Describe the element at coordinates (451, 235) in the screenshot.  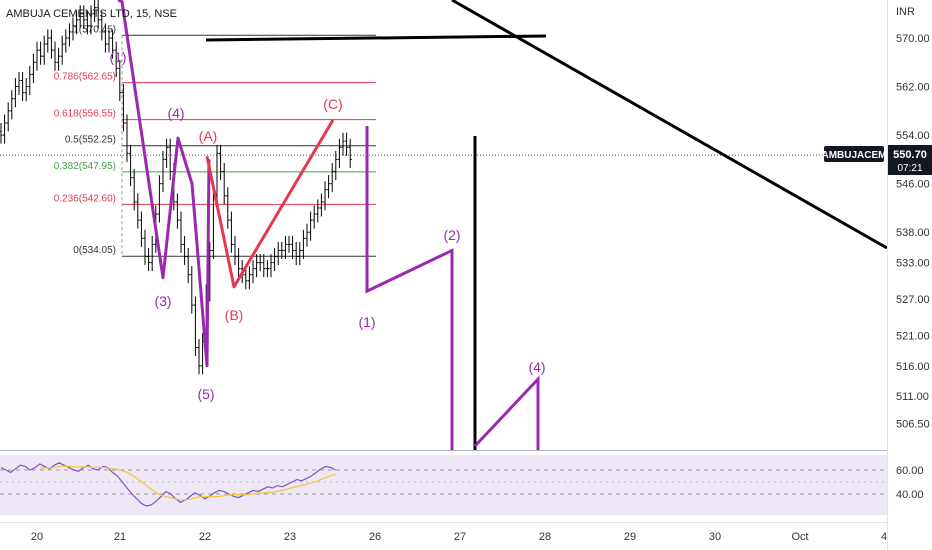
I see `wave-label: (2)` at that location.